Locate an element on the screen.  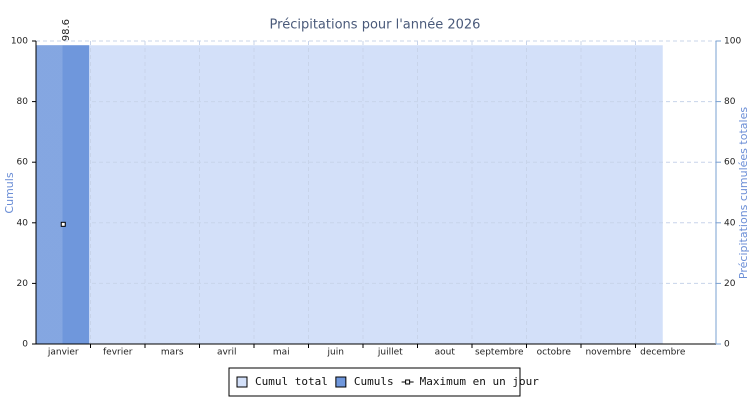
x-tick-label: novembre is located at coordinates (608, 353).